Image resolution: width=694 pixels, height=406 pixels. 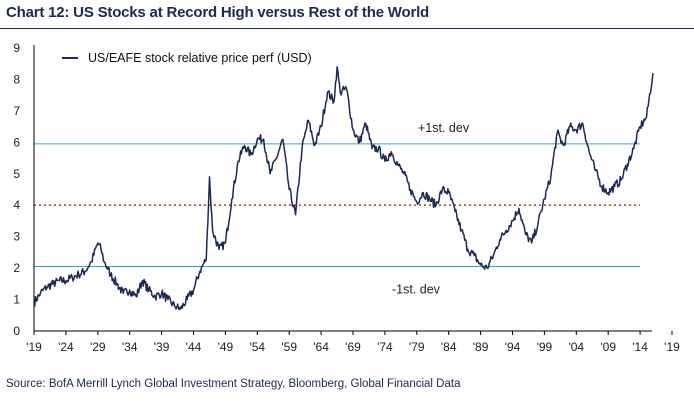 What do you see at coordinates (226, 347) in the screenshot?
I see `x-tick-label: '49` at bounding box center [226, 347].